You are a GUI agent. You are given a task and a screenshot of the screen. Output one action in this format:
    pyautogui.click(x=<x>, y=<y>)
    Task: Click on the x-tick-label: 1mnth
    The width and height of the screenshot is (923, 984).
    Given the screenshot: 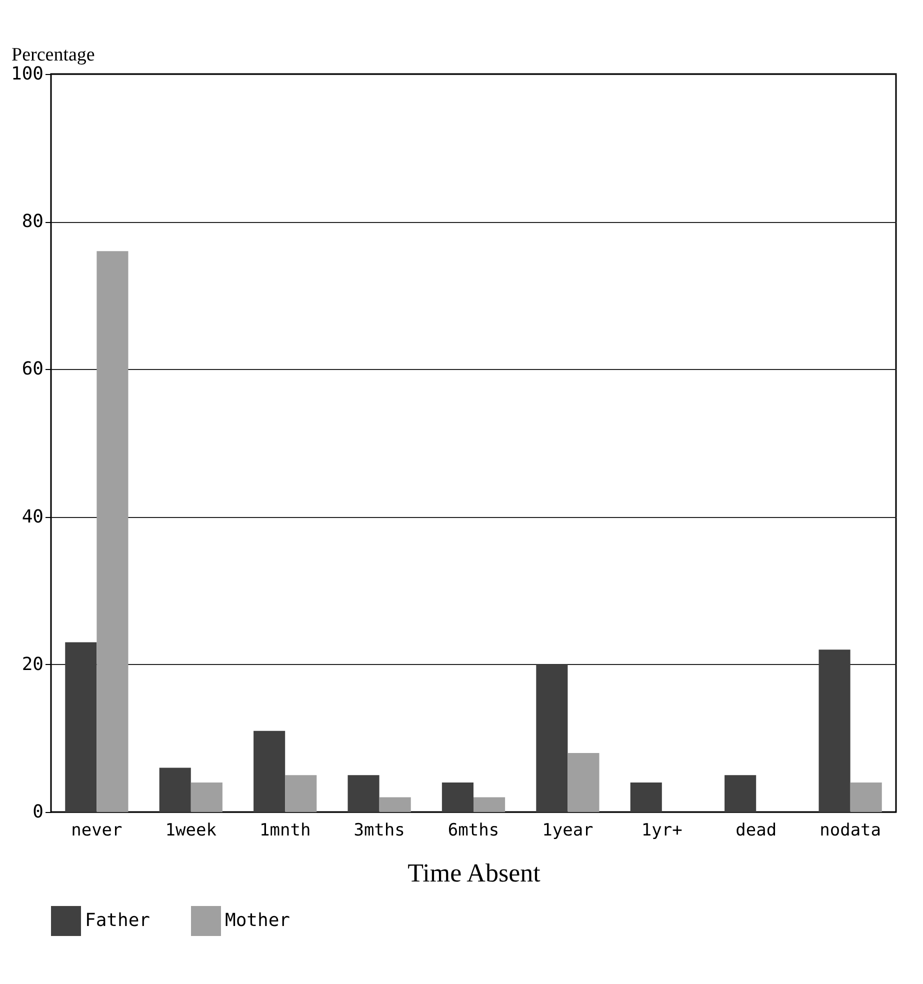 What is the action you would take?
    pyautogui.click(x=285, y=830)
    